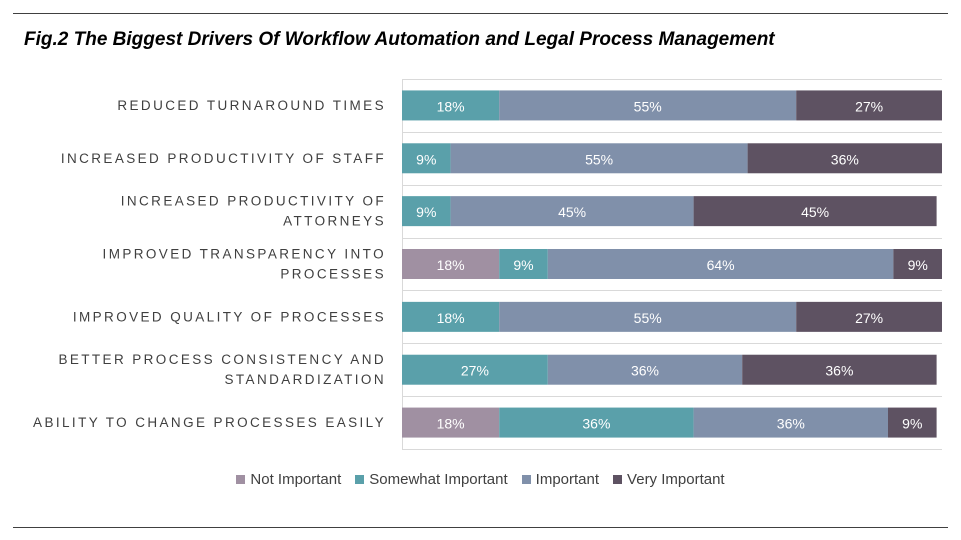 This screenshot has width=961, height=540. I want to click on legend-label: Somewhat Important, so click(438, 479).